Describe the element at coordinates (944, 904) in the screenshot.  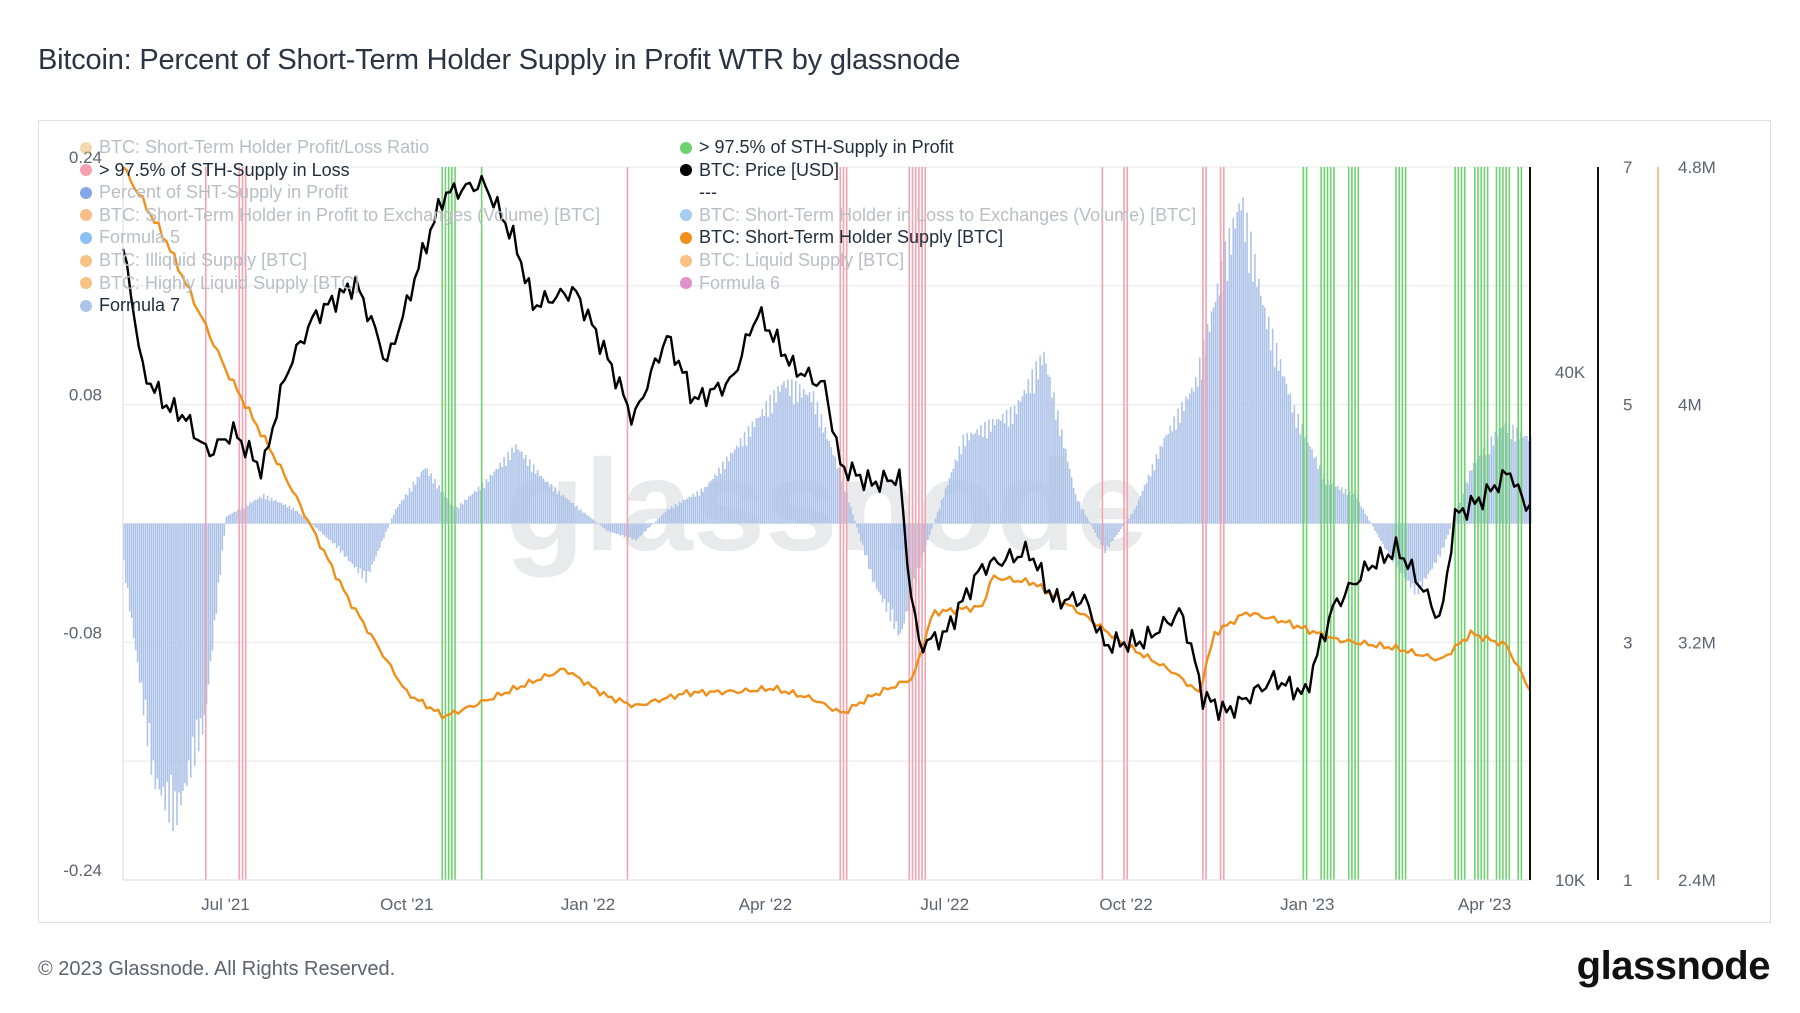
I see `x-axis-tick-label: Jul '22` at that location.